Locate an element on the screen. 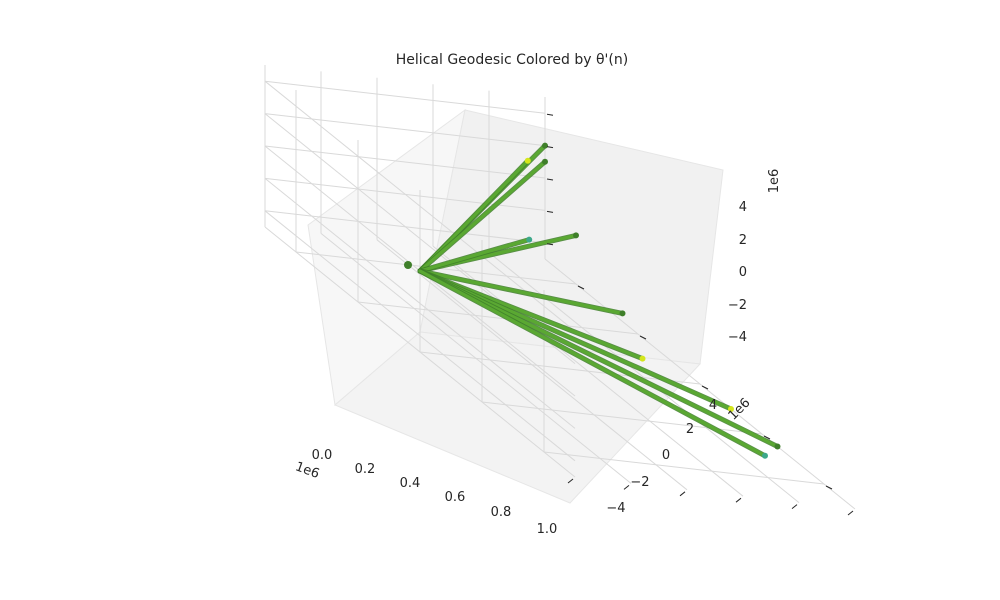 Image resolution: width=1000 pixels, height=600 pixels. y-tick-label: −2 is located at coordinates (639, 482).